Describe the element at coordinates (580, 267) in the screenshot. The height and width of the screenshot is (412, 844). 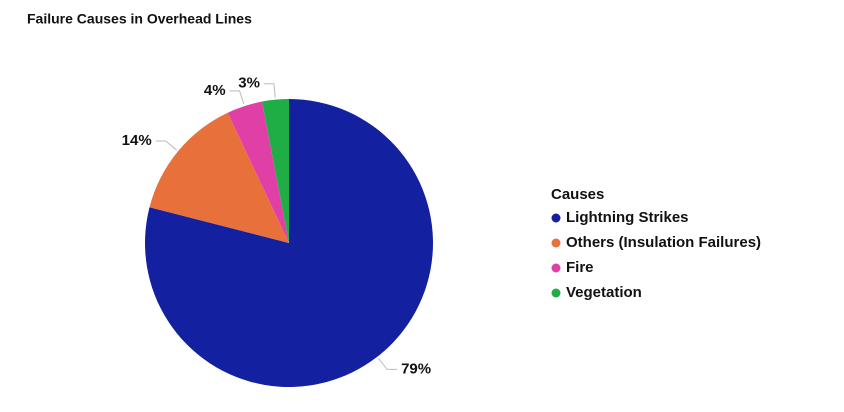
I see `legend-label: Fire` at that location.